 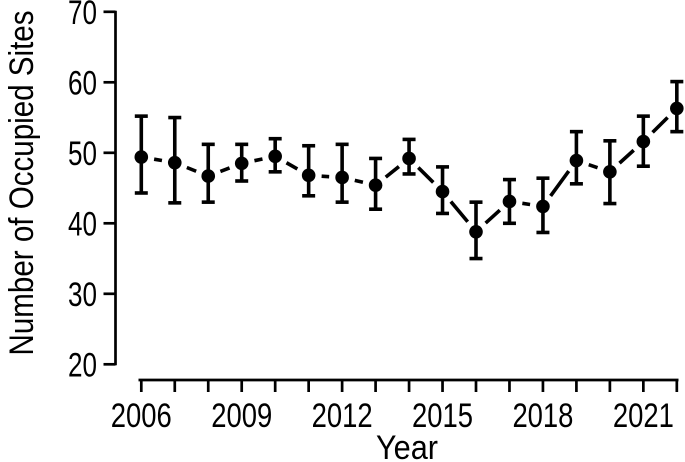 I want to click on x-tick-label: 2006, so click(x=141, y=416).